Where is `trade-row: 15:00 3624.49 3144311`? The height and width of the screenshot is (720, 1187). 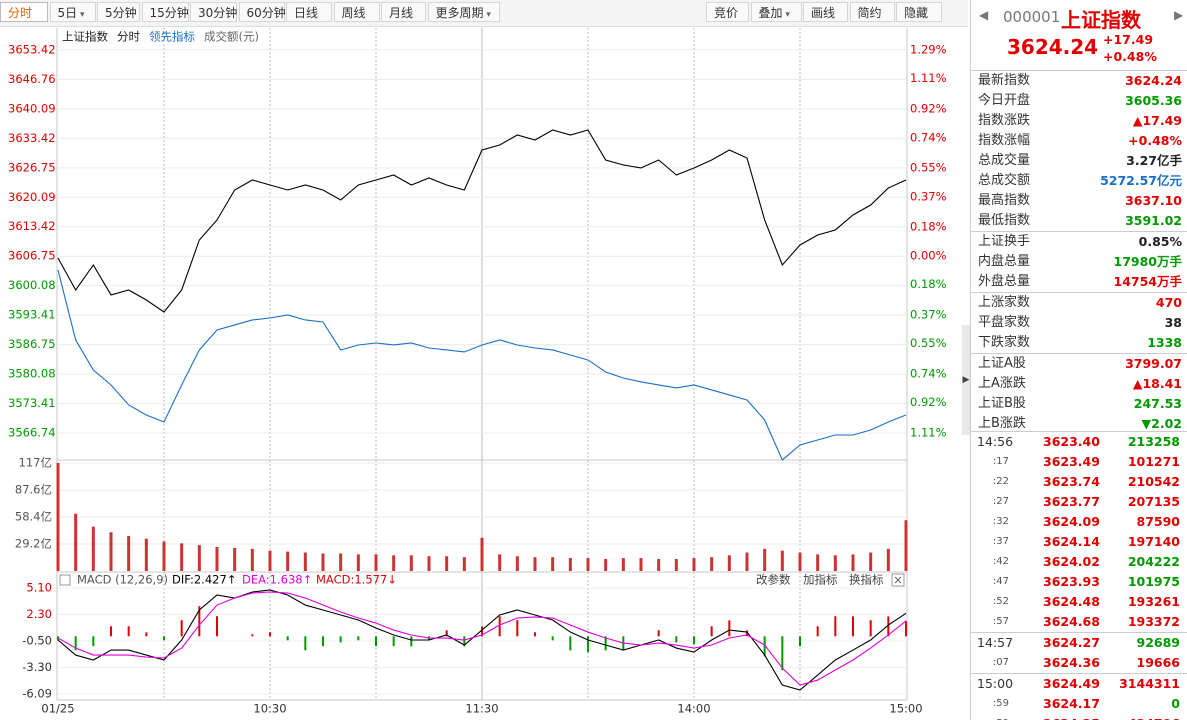 trade-row: 15:00 3624.49 3144311 is located at coordinates (1079, 684).